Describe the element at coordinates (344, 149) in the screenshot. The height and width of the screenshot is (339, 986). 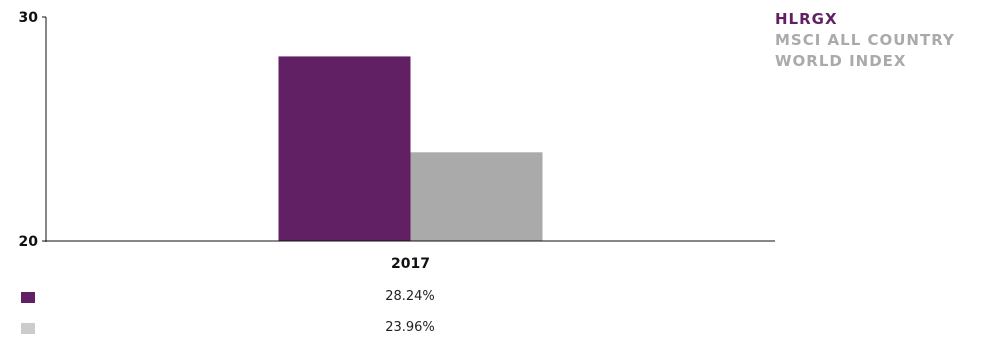
I see `bar-1-2017` at that location.